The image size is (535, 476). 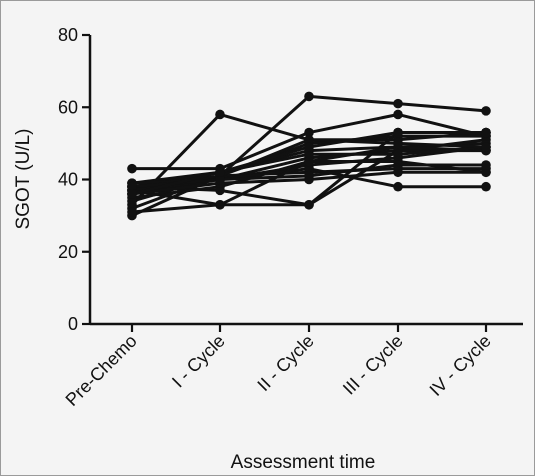 What do you see at coordinates (68, 252) in the screenshot?
I see `y-tick-label: 20` at bounding box center [68, 252].